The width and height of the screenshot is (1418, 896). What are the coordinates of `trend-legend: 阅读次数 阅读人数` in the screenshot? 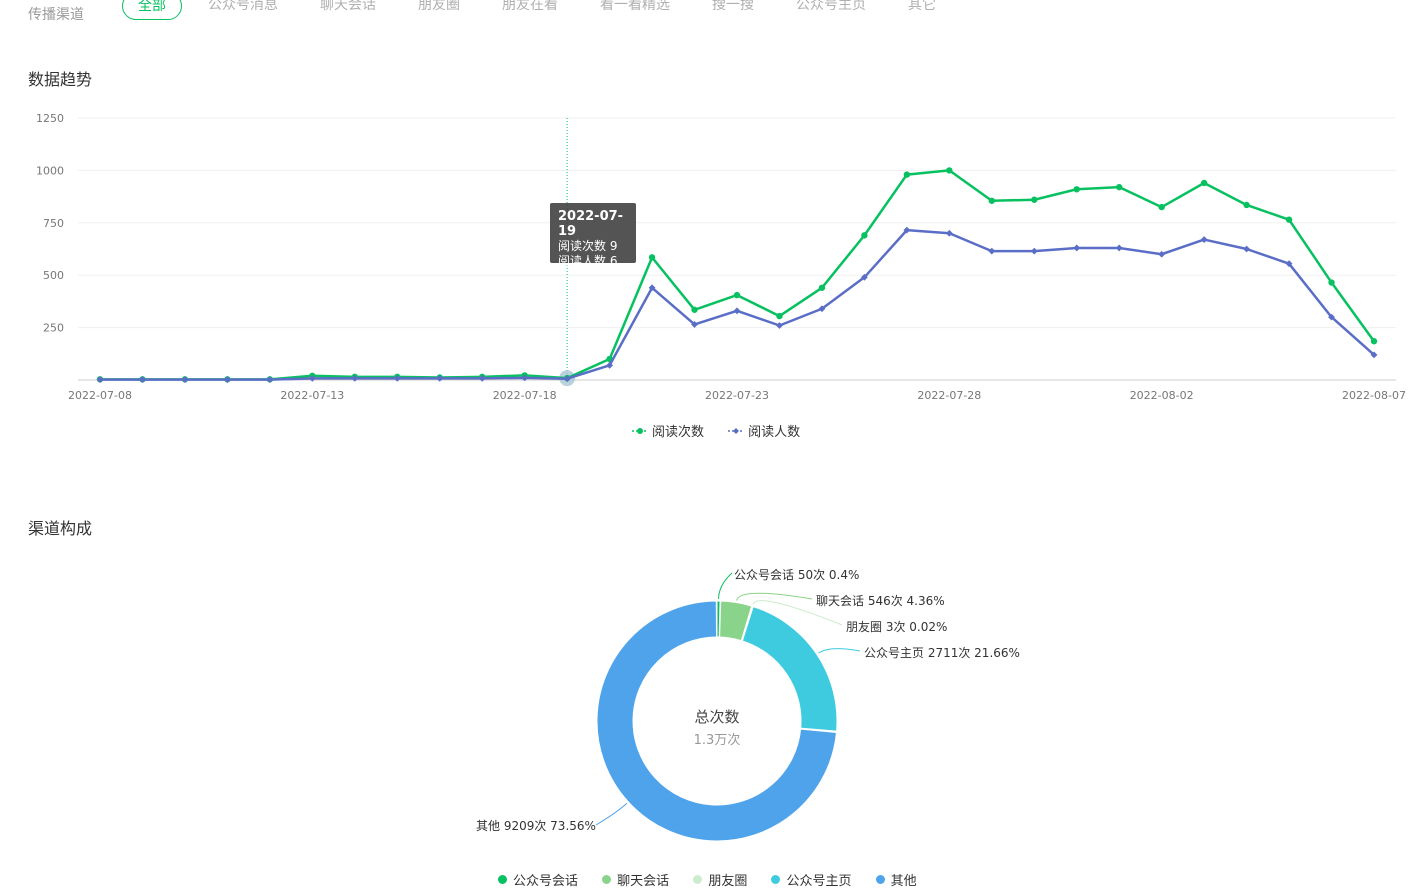 It's located at (716, 430).